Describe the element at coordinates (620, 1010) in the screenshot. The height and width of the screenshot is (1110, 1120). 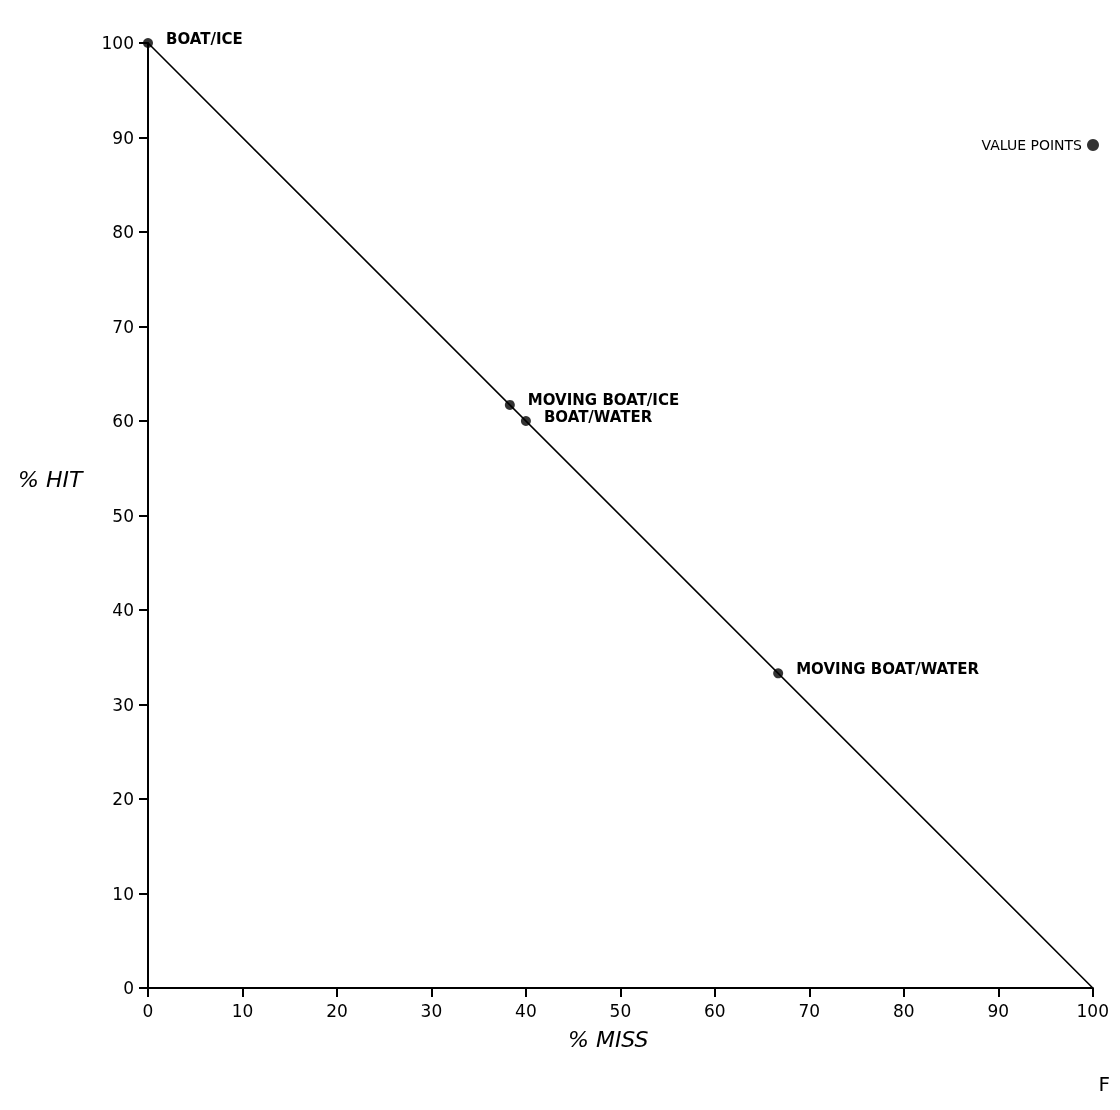
I see `x-tick-label: 50` at that location.